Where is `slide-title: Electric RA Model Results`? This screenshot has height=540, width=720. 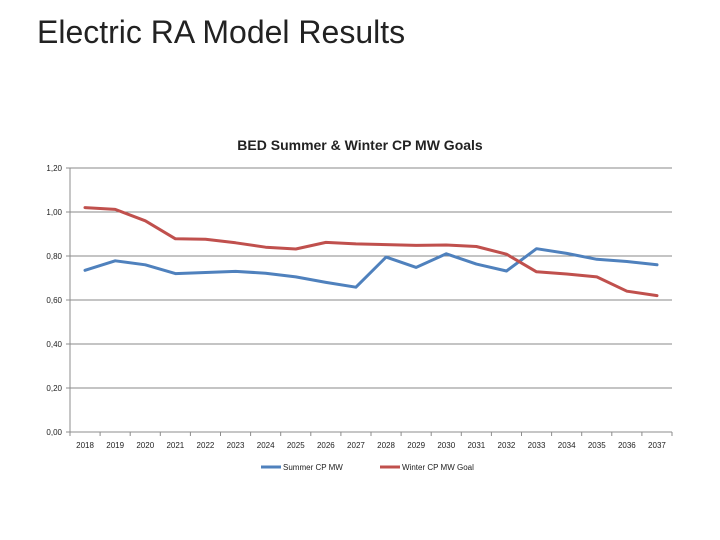 slide-title: Electric RA Model Results is located at coordinates (221, 32).